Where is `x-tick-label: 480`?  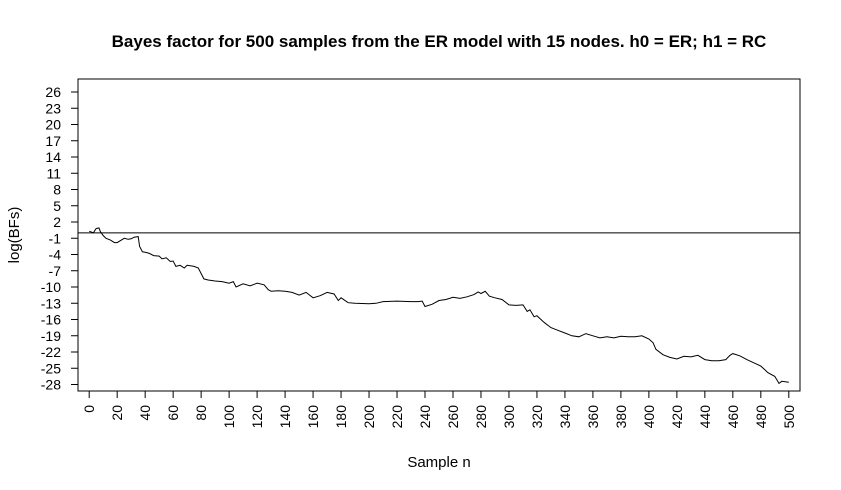
x-tick-label: 480 is located at coordinates (761, 417).